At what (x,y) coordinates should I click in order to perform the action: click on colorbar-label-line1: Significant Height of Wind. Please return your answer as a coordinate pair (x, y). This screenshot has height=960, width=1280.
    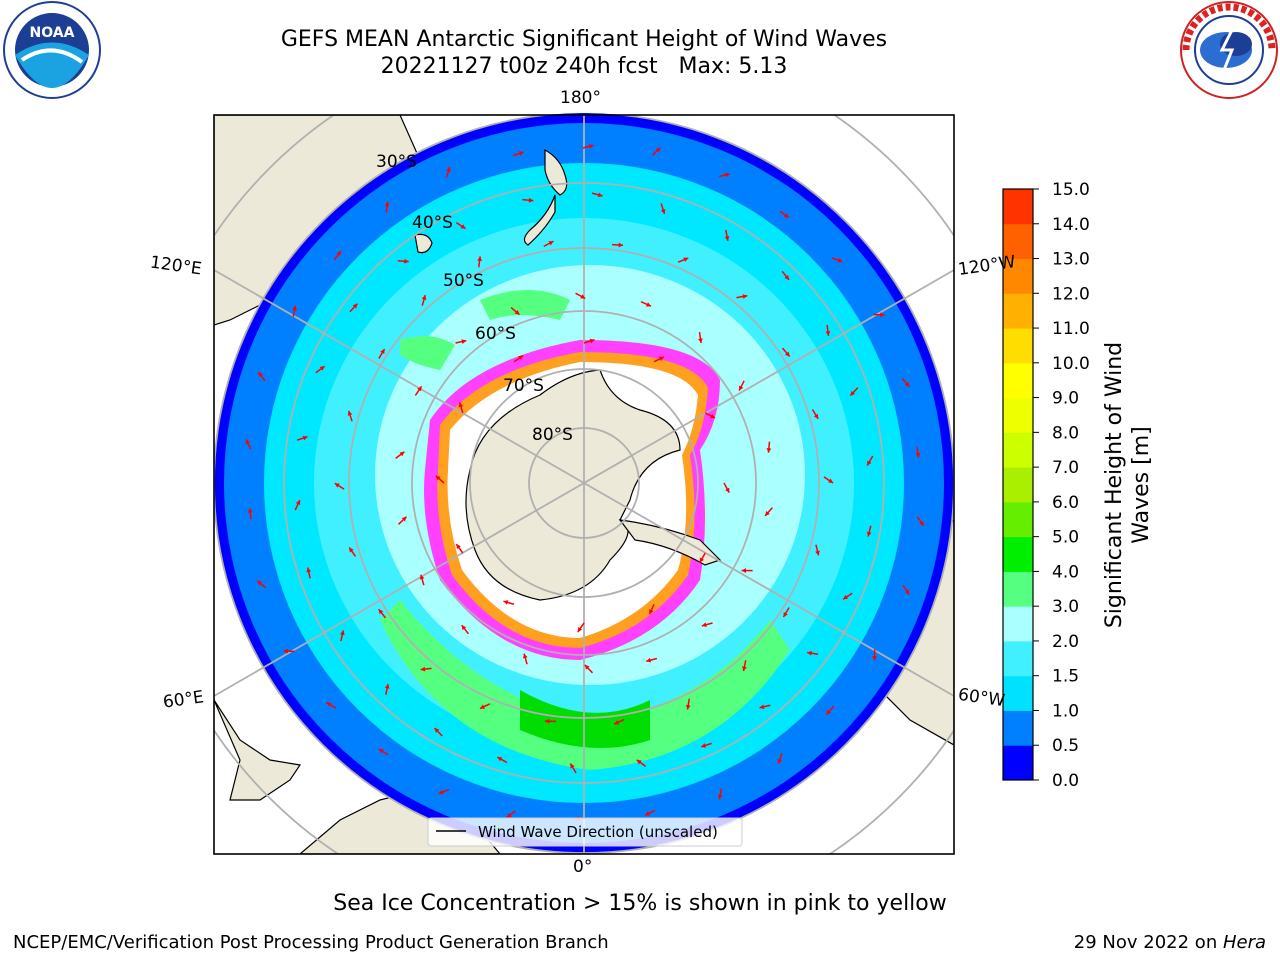
    Looking at the image, I should click on (1114, 485).